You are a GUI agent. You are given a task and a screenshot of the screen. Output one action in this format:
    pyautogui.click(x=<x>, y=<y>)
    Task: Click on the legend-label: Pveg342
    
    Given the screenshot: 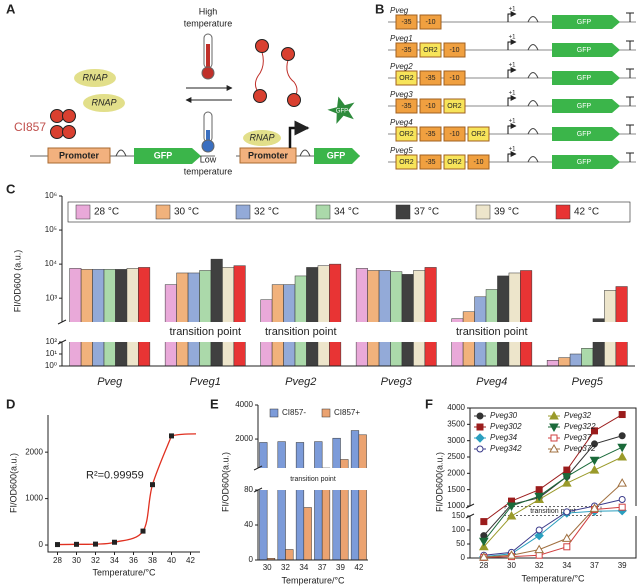 What is the action you would take?
    pyautogui.click(x=506, y=448)
    